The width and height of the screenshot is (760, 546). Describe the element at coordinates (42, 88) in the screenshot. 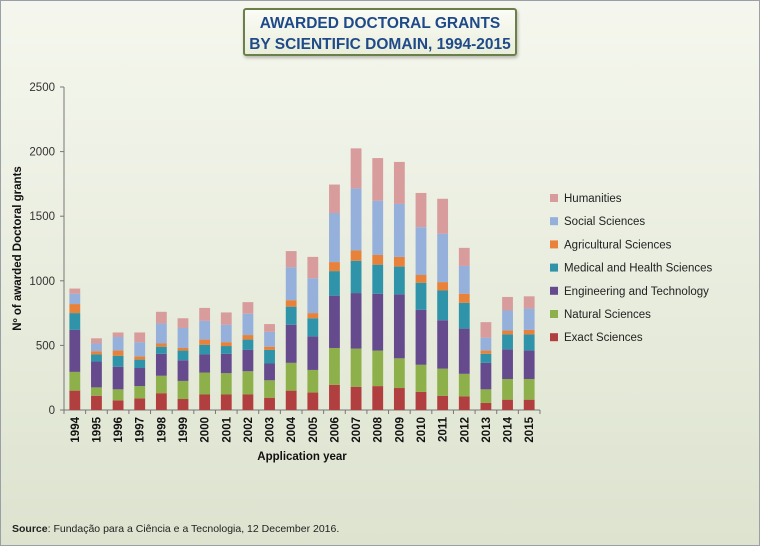

I see `y-tick-label: 2500` at that location.